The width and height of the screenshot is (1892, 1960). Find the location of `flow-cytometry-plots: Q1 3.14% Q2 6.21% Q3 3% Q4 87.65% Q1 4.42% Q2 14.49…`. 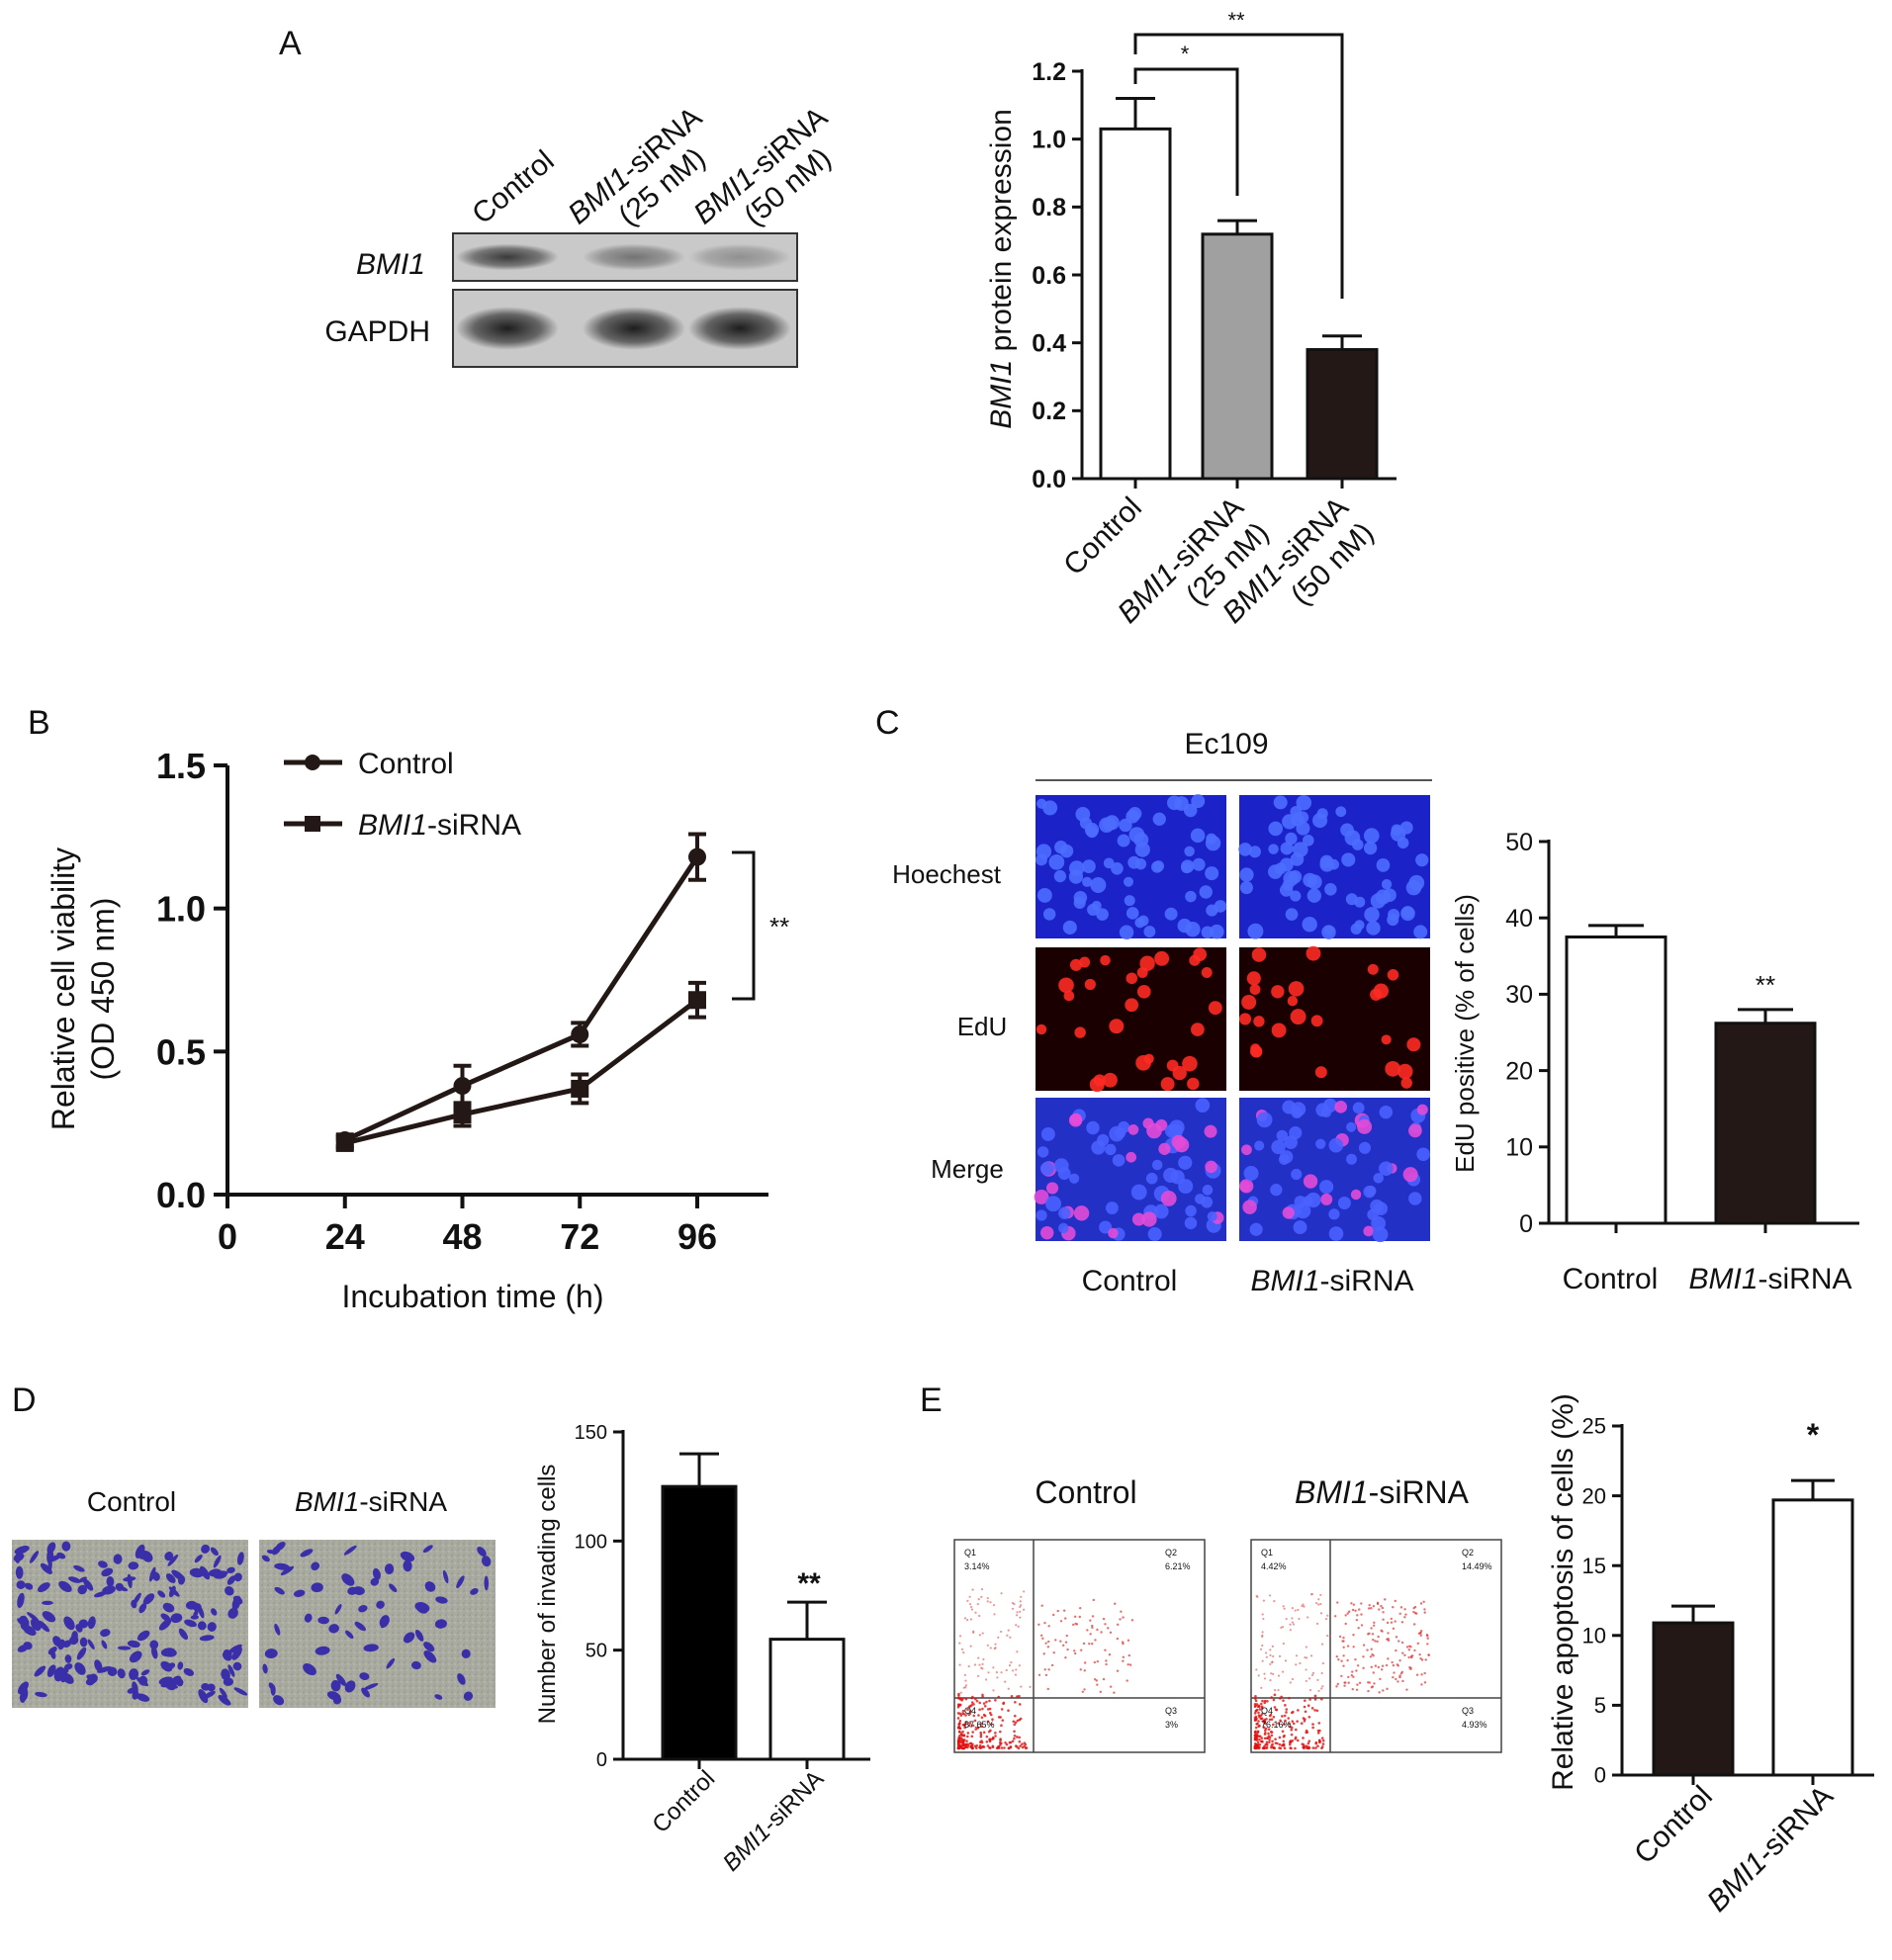

flow-cytometry-plots: Q1 3.14% Q2 6.21% Q3 3% Q4 87.65% Q1 4.42% Q2 14.49… is located at coordinates (1227, 1646).